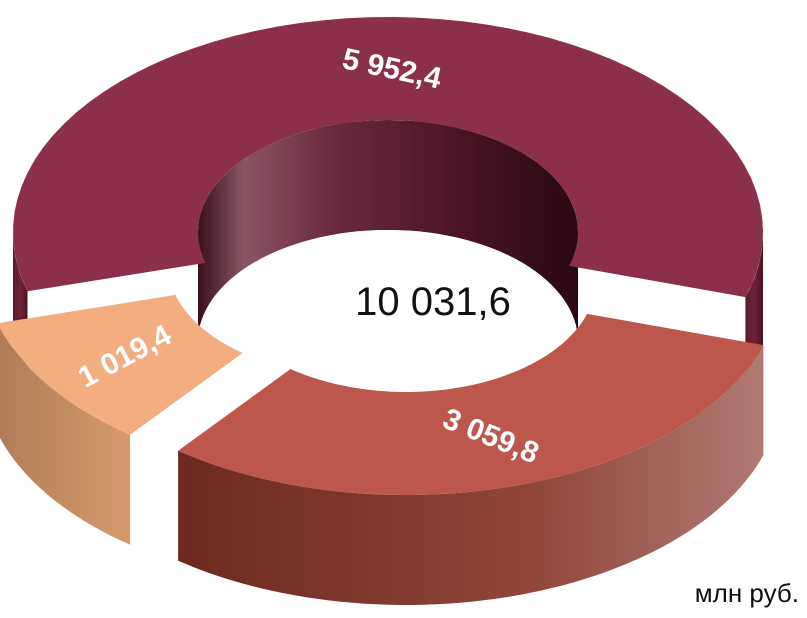  I want to click on total-value: 10 031,6, so click(433, 302).